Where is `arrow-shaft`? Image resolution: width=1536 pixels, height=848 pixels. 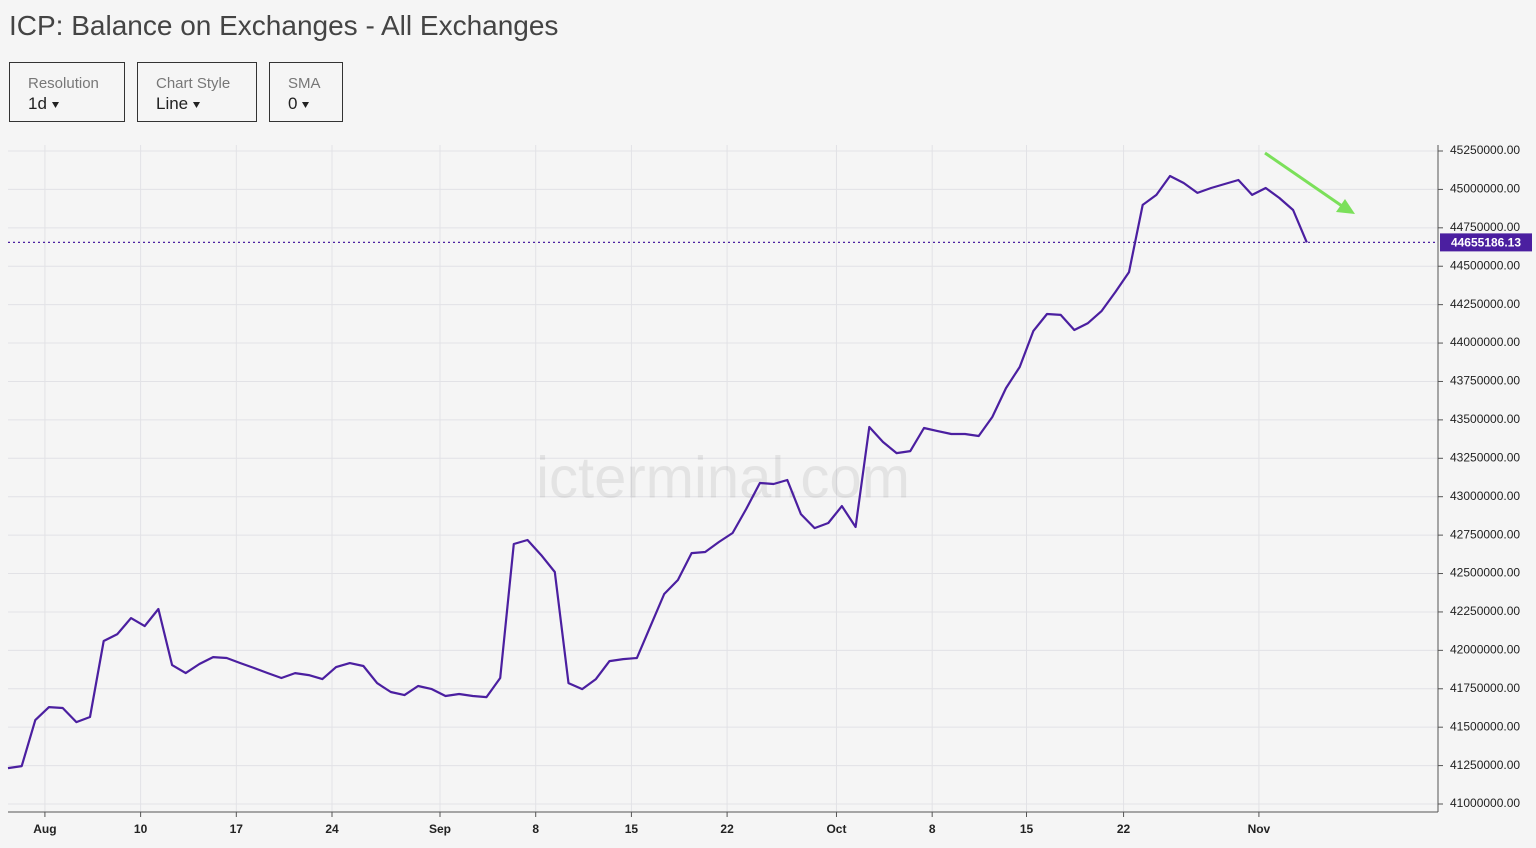 arrow-shaft is located at coordinates (1303, 179).